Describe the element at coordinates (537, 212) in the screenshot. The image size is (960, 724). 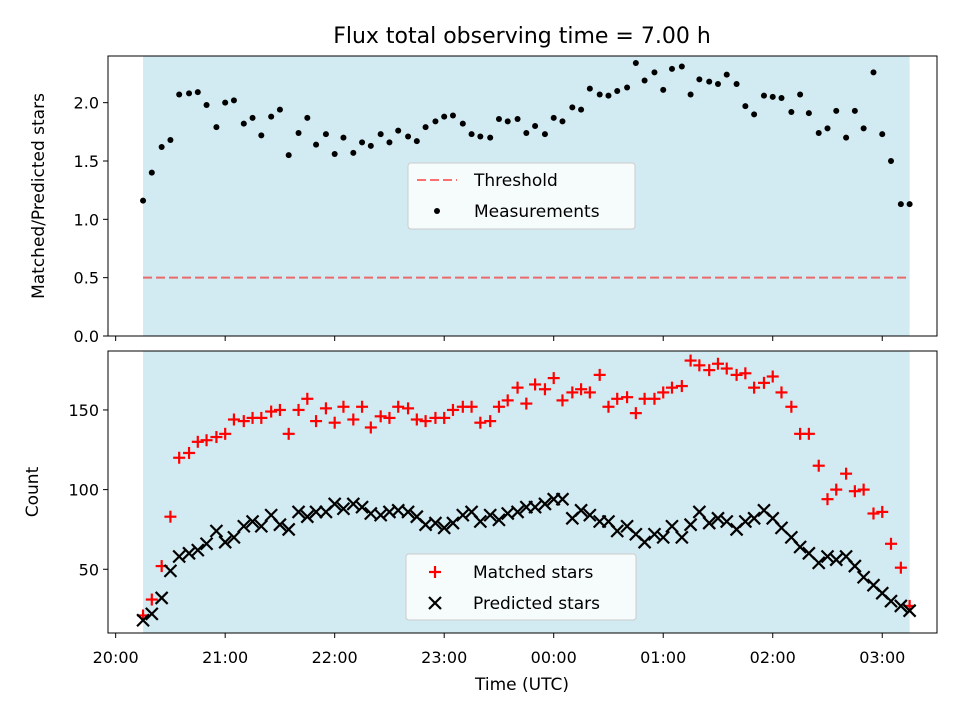
I see `measurements-legend-label: Measurements` at that location.